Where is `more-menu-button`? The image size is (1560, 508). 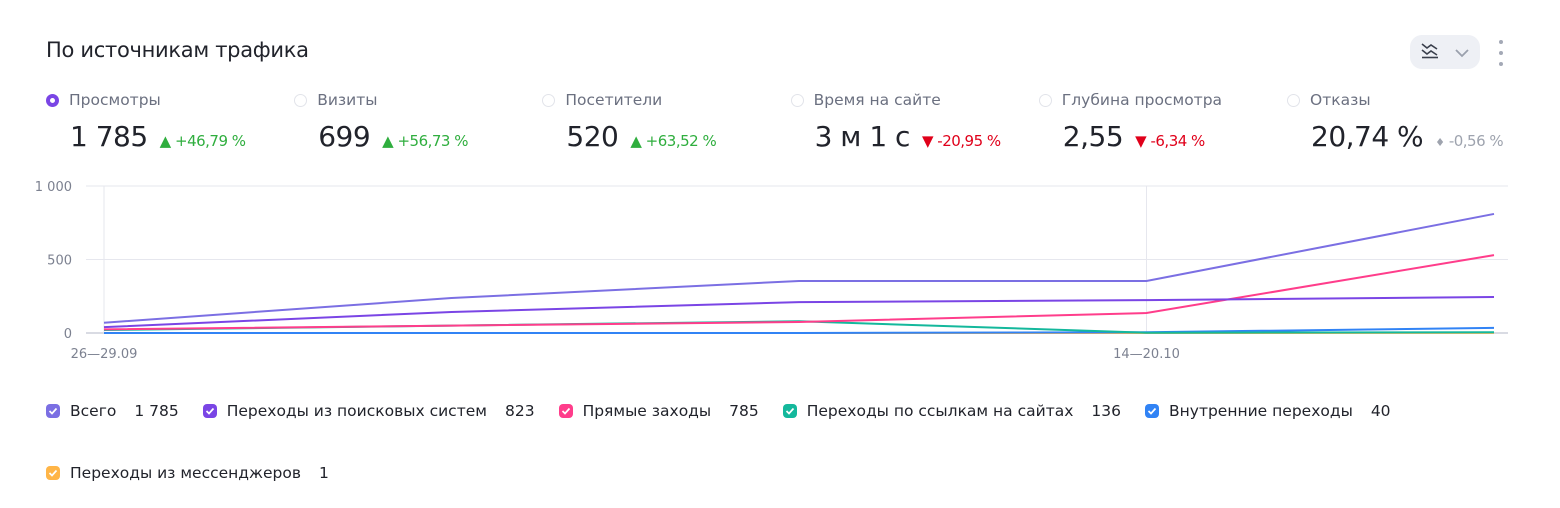 more-menu-button is located at coordinates (1501, 53).